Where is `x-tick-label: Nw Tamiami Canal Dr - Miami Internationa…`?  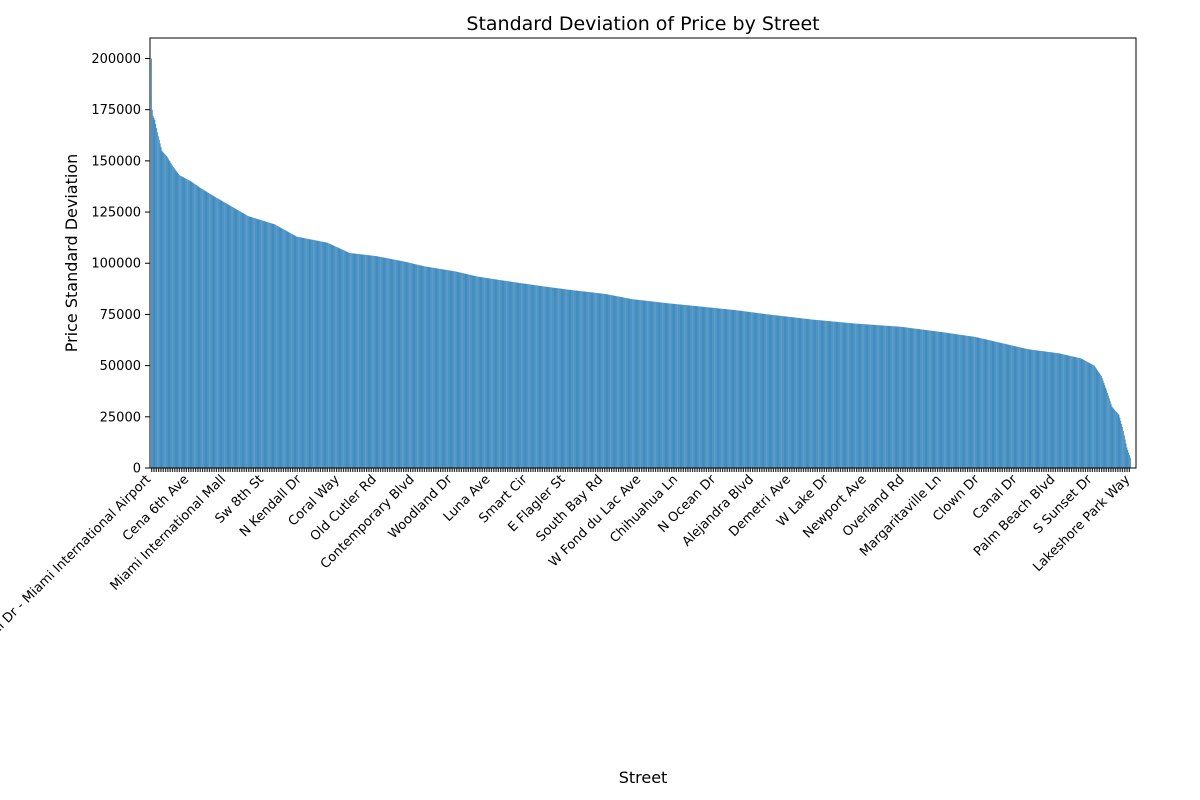 x-tick-label: Nw Tamiami Canal Dr - Miami Internationa… is located at coordinates (77, 593).